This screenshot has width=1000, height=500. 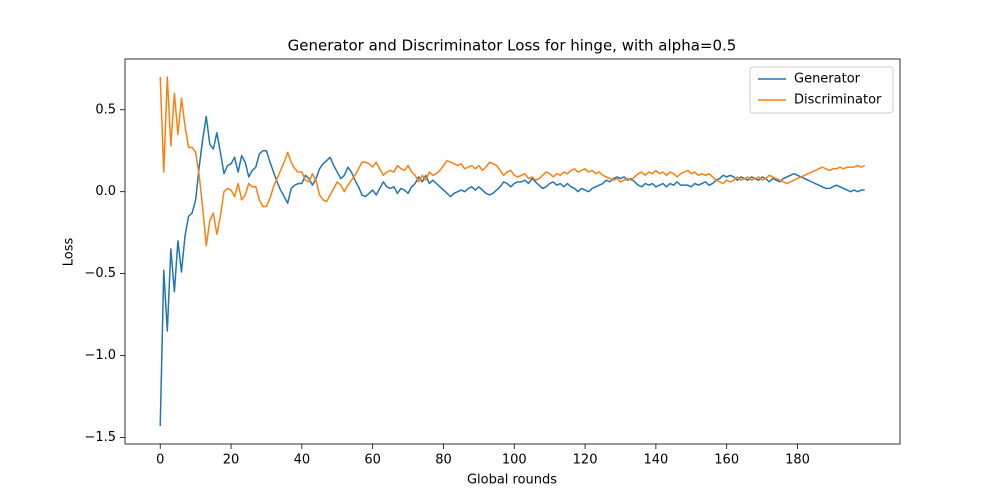 What do you see at coordinates (69, 252) in the screenshot?
I see `y-axis-label: Loss` at bounding box center [69, 252].